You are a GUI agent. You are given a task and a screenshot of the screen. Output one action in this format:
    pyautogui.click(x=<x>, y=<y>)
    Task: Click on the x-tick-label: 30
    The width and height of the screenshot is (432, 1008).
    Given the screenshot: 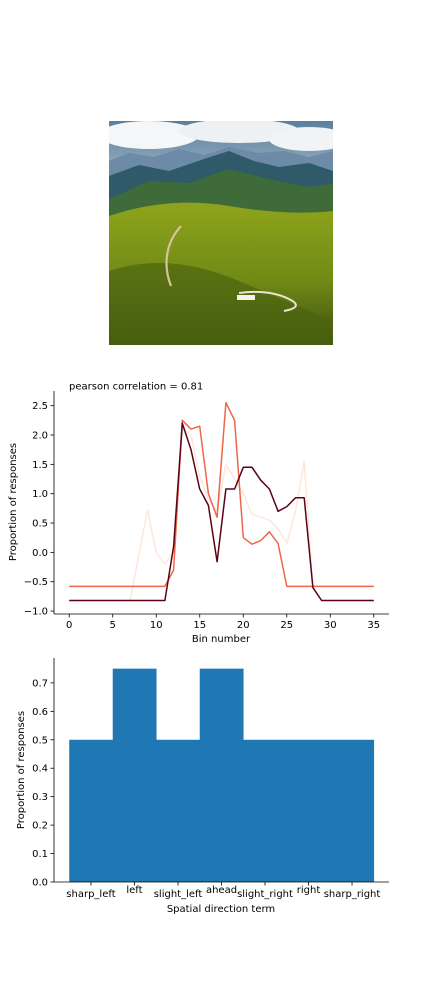 What is the action you would take?
    pyautogui.click(x=330, y=625)
    